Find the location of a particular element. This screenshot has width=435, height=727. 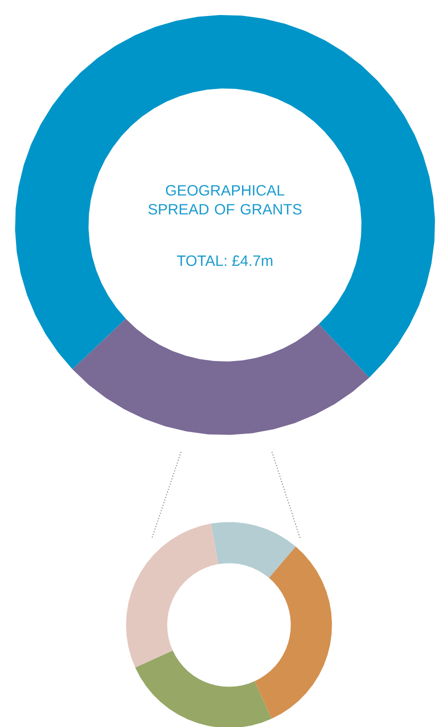

text: TOTAL: £4.7m is located at coordinates (224, 260).